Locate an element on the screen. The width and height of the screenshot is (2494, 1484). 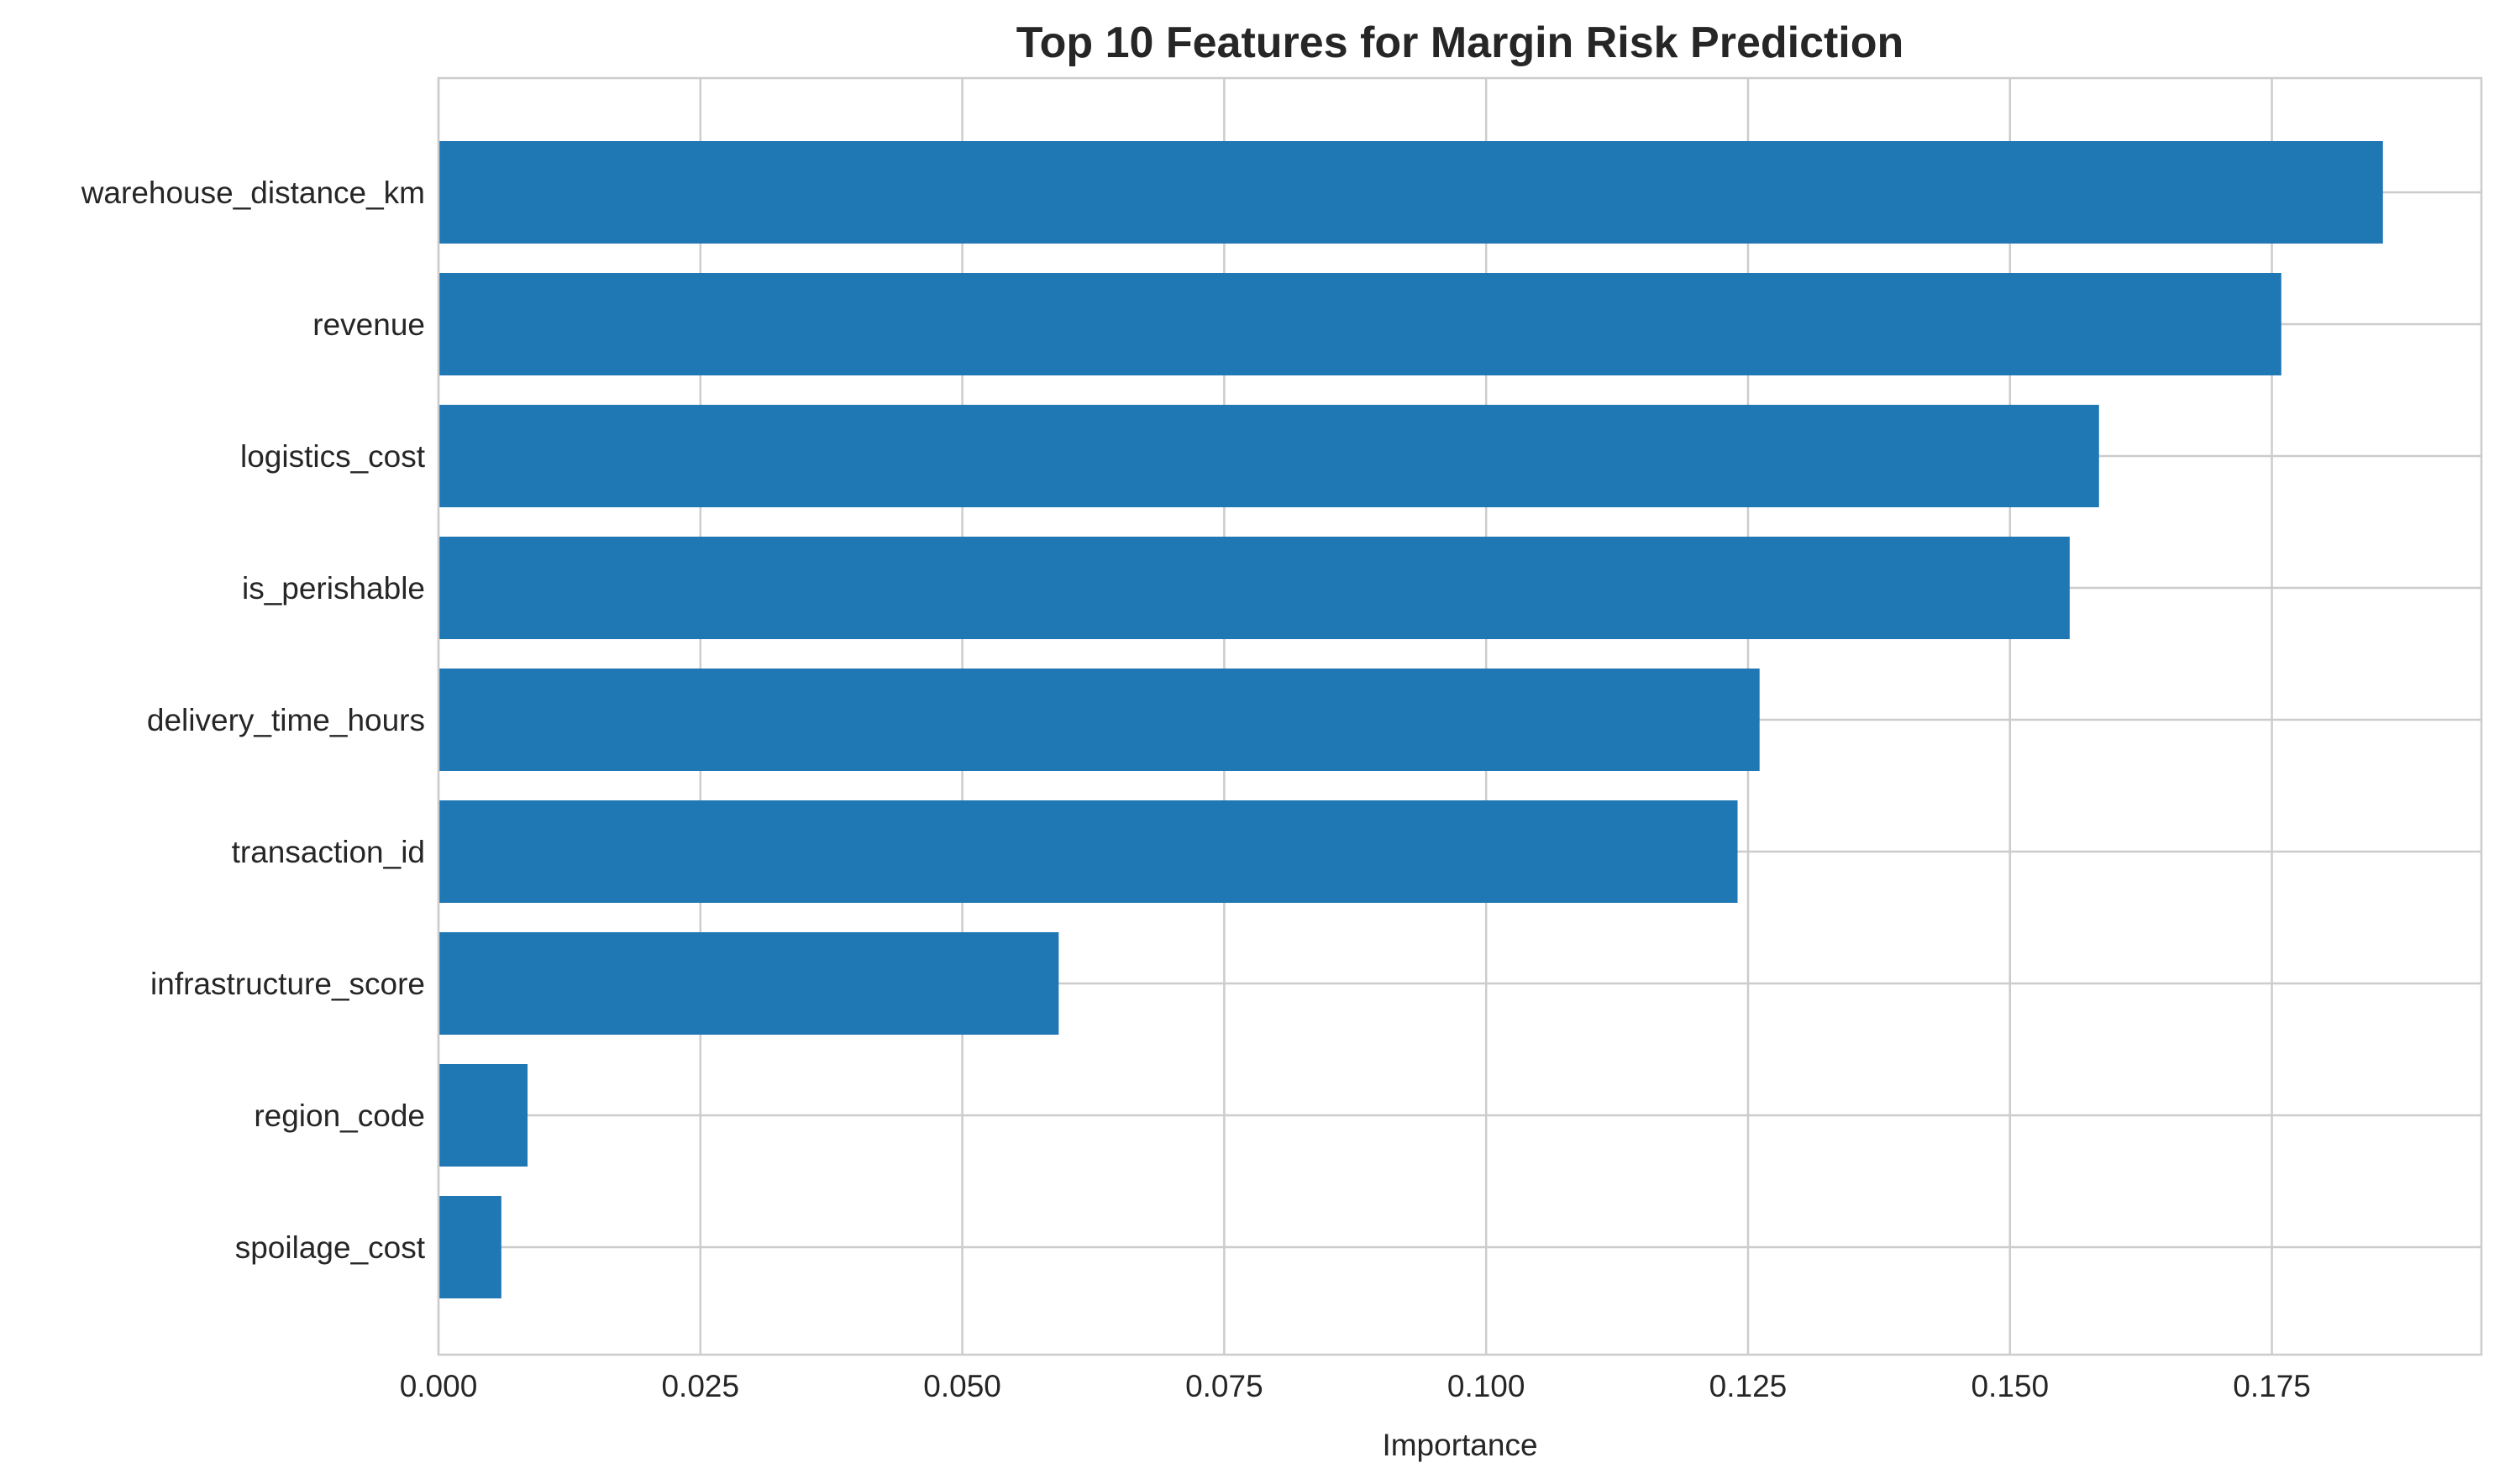
y-tick-label: warehouse_distance_km is located at coordinates (253, 193).